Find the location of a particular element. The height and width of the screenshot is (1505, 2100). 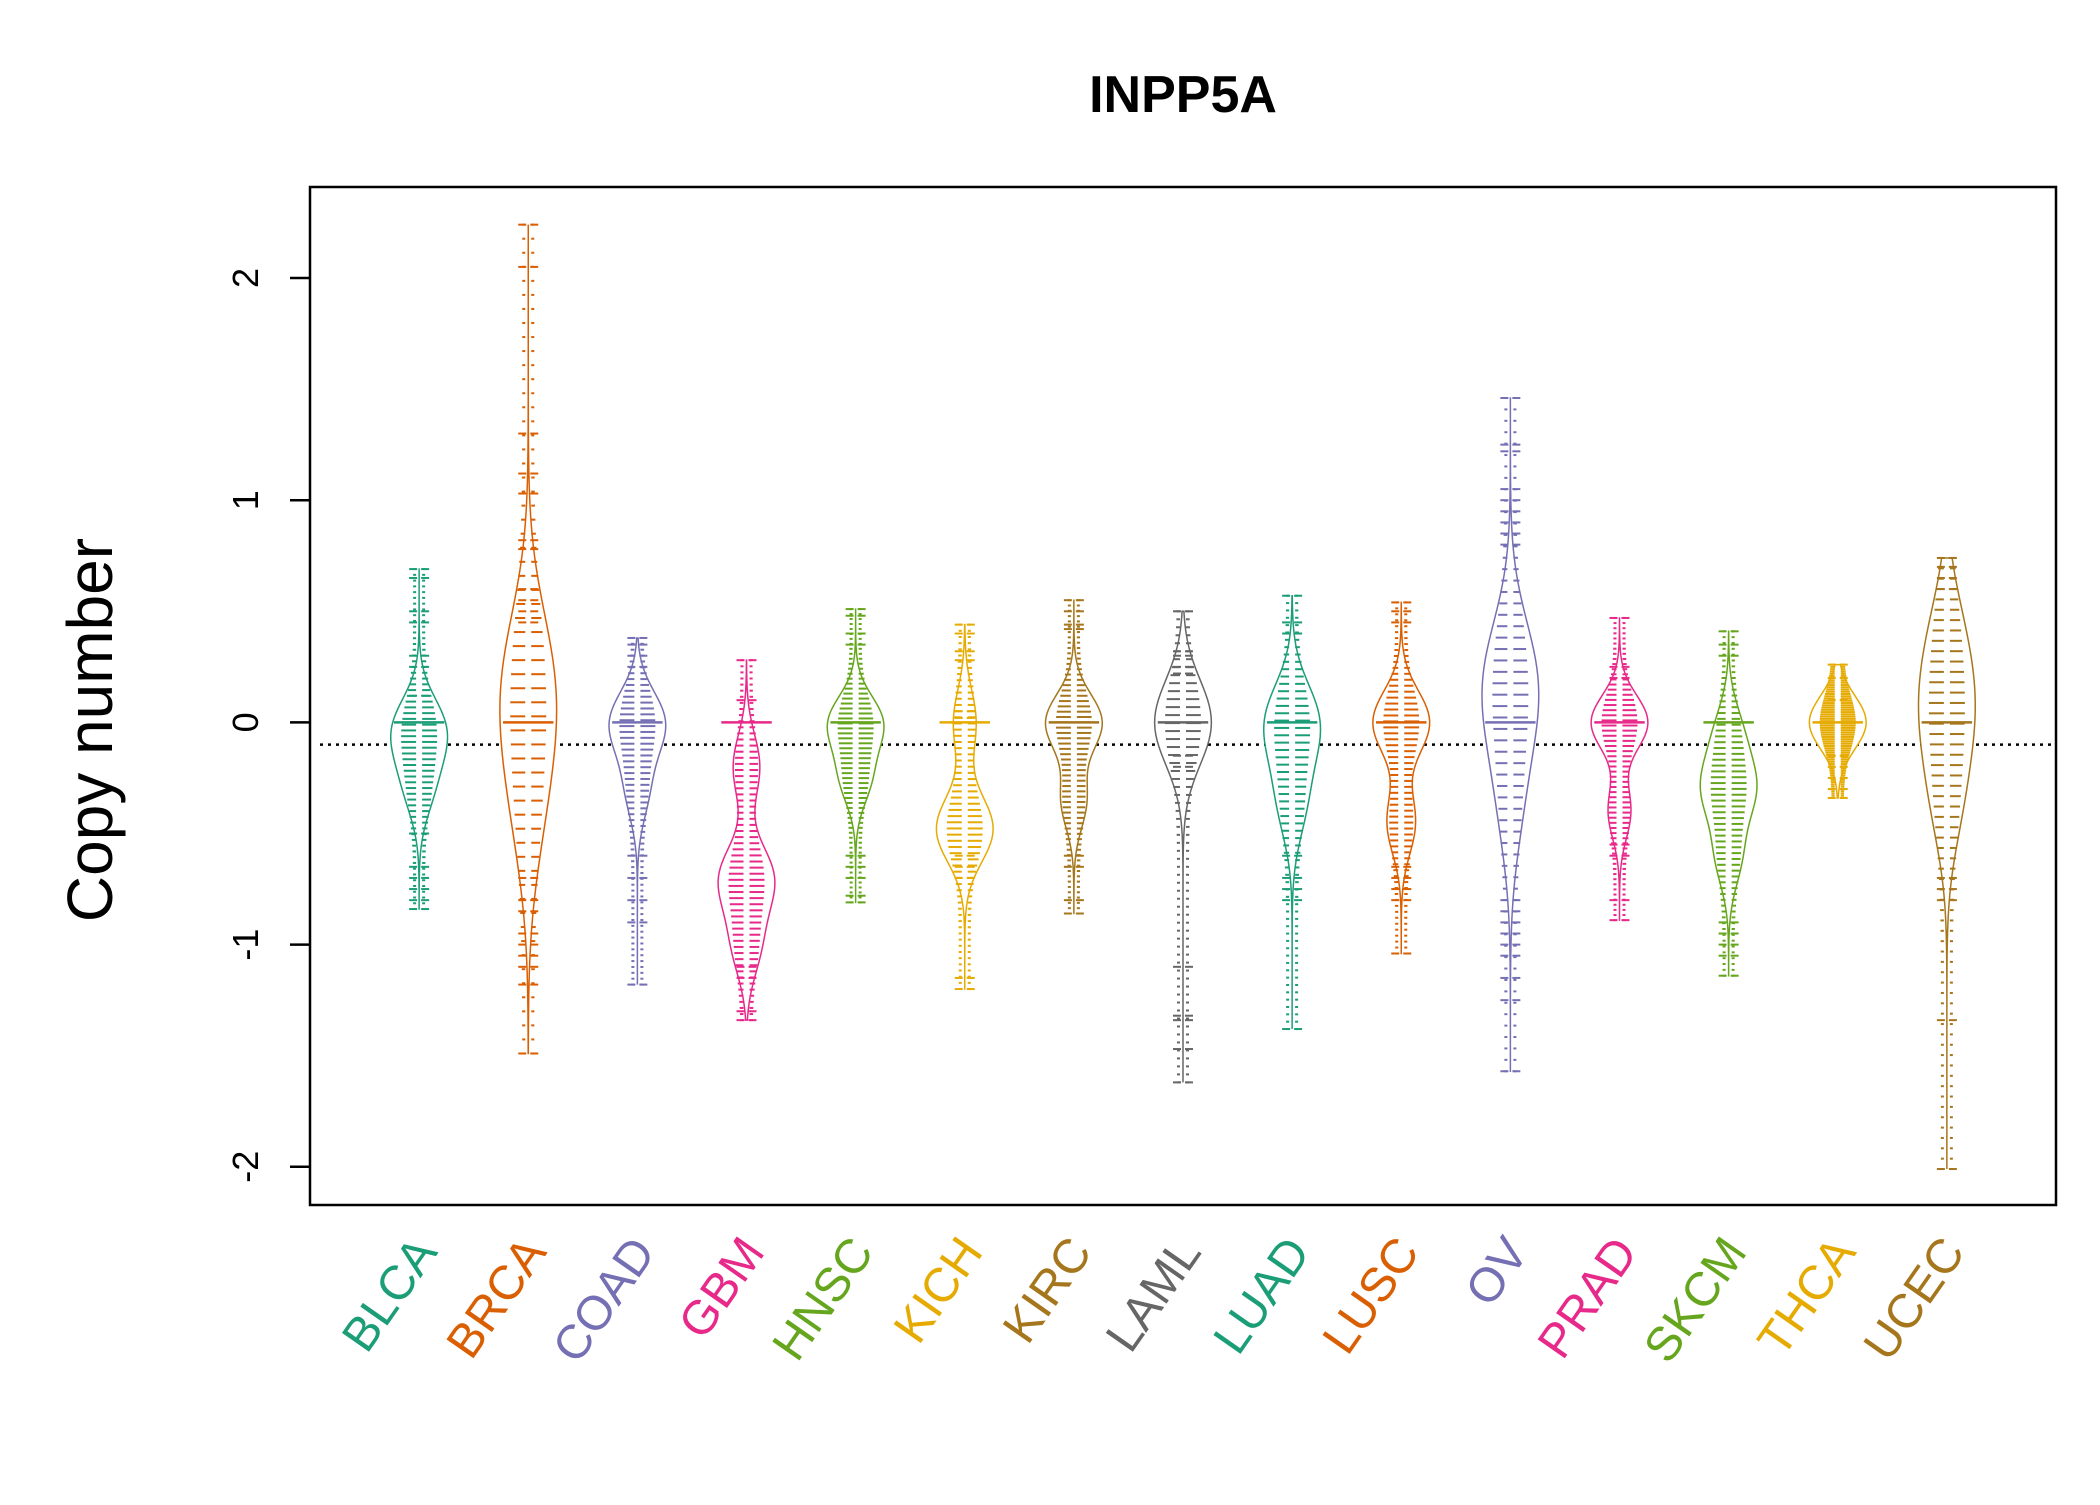

bean-luad is located at coordinates (1292, 812).